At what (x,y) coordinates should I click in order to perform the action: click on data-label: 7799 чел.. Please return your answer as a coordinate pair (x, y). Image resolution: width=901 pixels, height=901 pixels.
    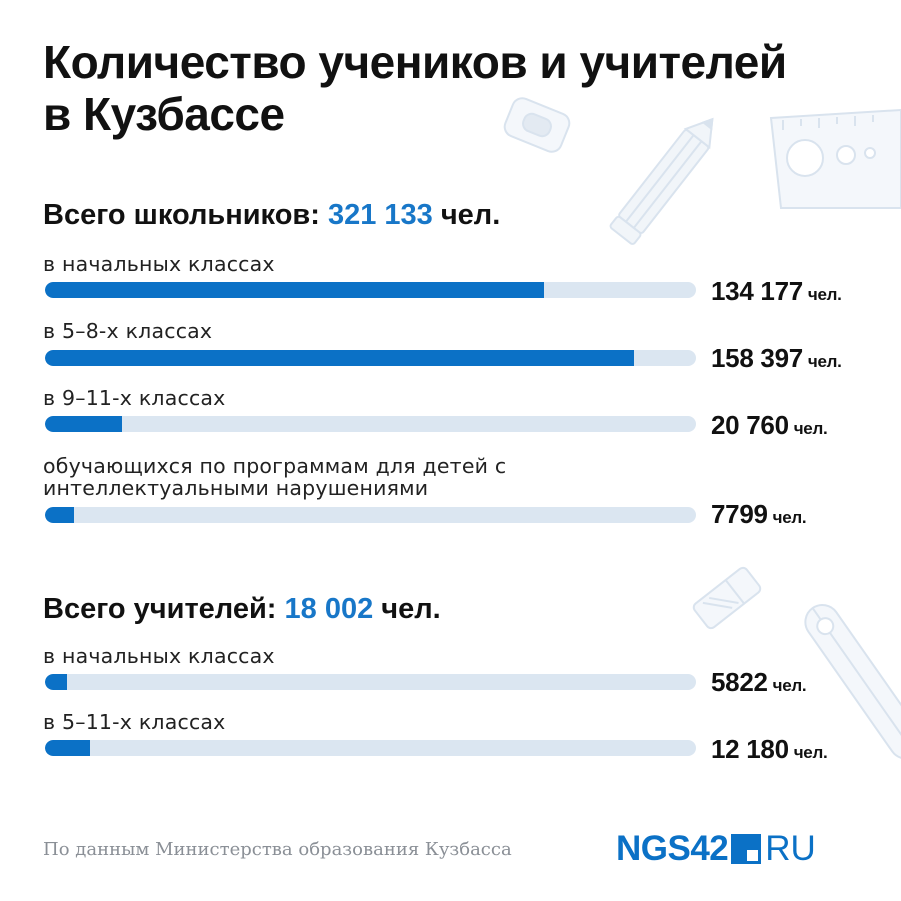
    Looking at the image, I should click on (759, 514).